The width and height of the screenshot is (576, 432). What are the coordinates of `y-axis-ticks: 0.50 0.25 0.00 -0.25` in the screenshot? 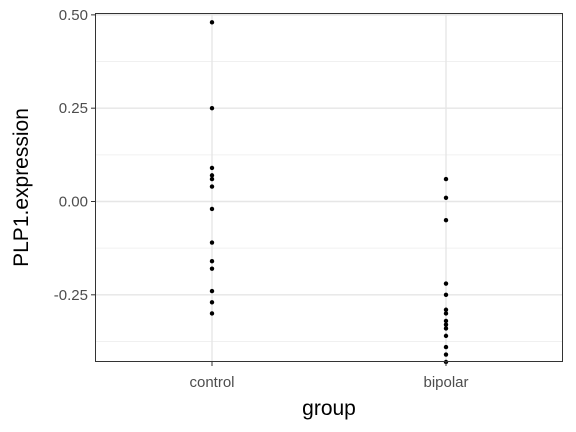 It's located at (74, 155).